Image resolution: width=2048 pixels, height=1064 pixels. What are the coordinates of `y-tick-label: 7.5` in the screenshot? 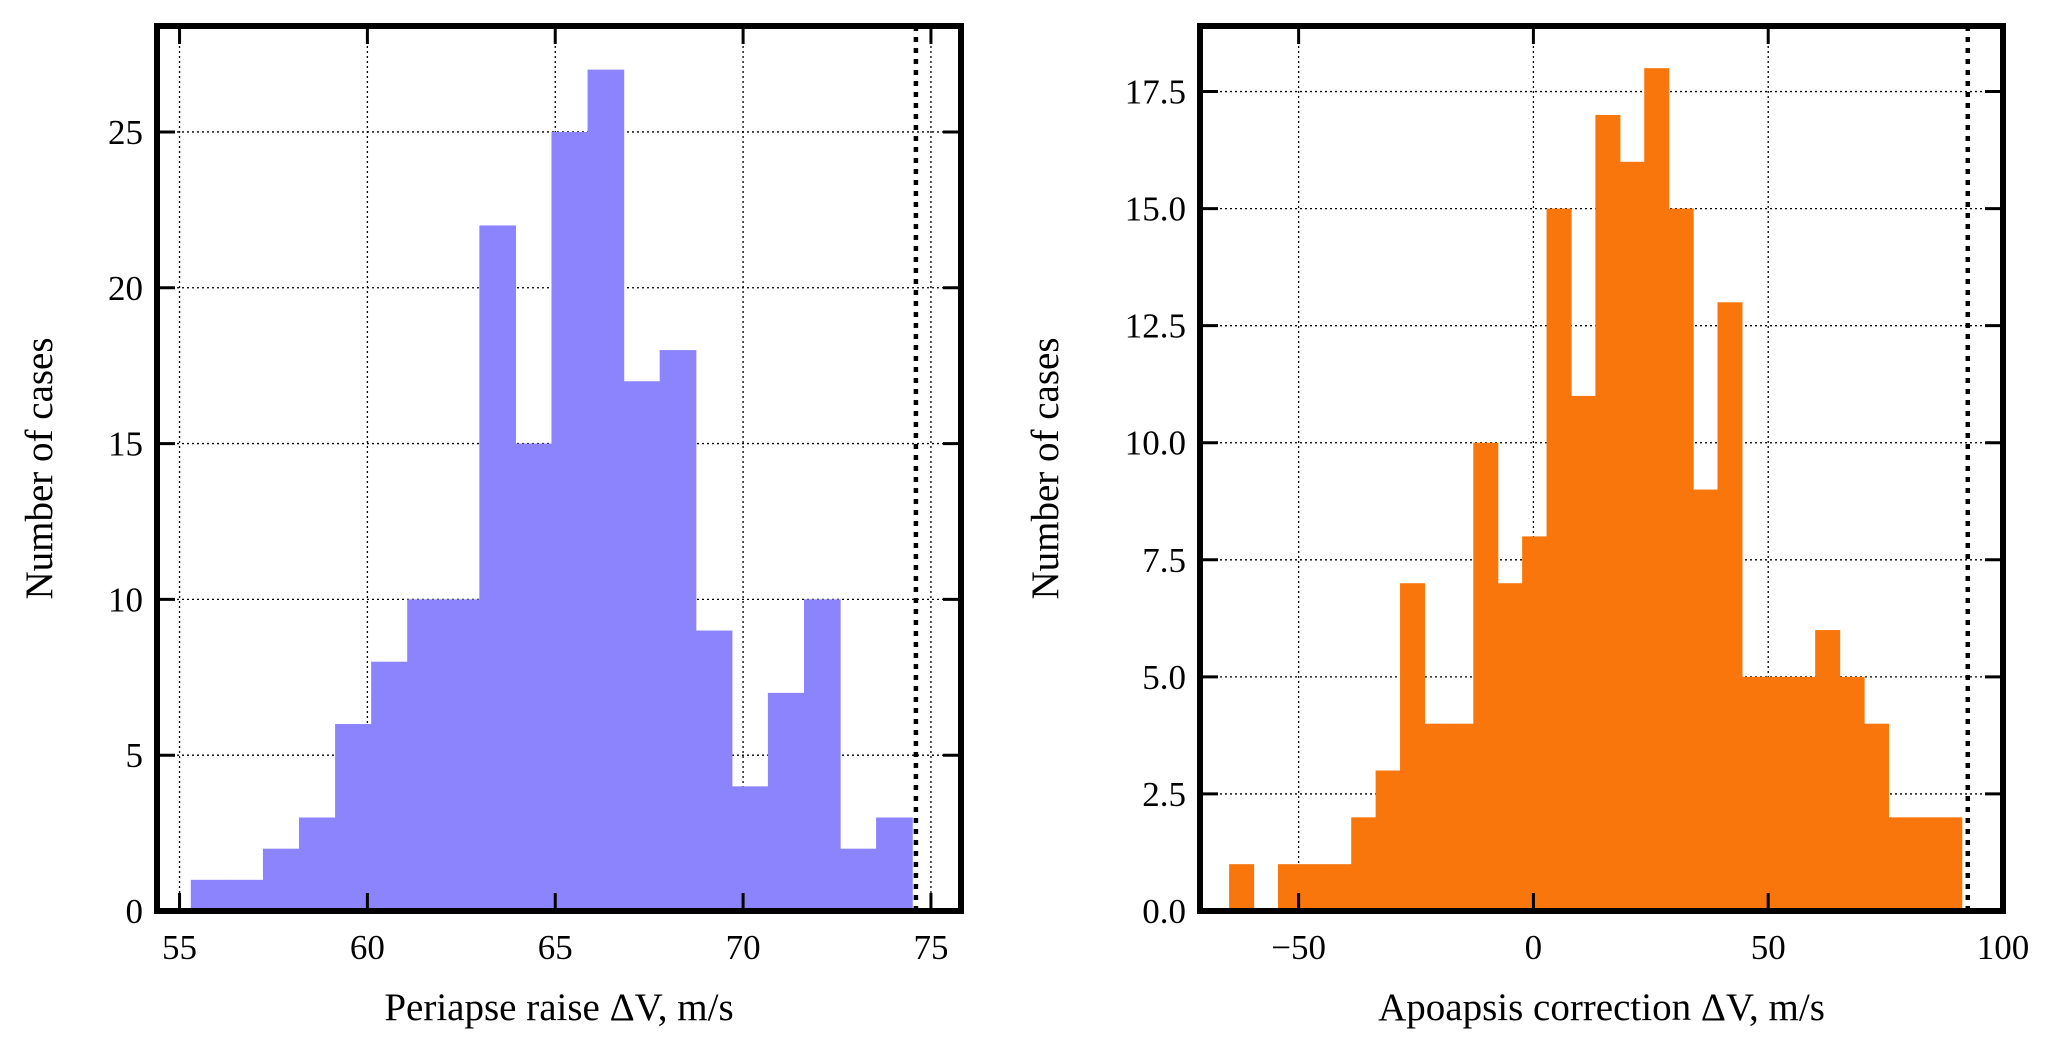 It's located at (1164, 560).